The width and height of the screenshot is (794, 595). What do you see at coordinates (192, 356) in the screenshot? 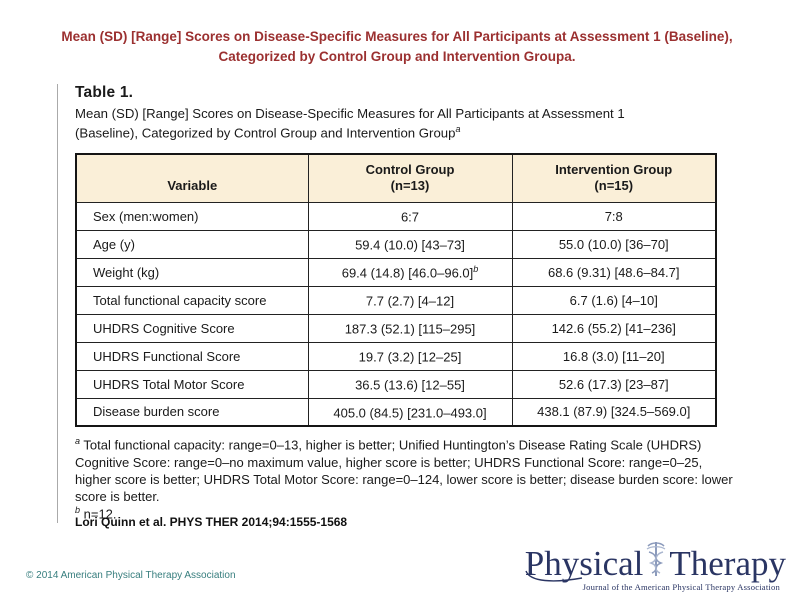
I see `variable-cell: UHDRS Functional Score` at bounding box center [192, 356].